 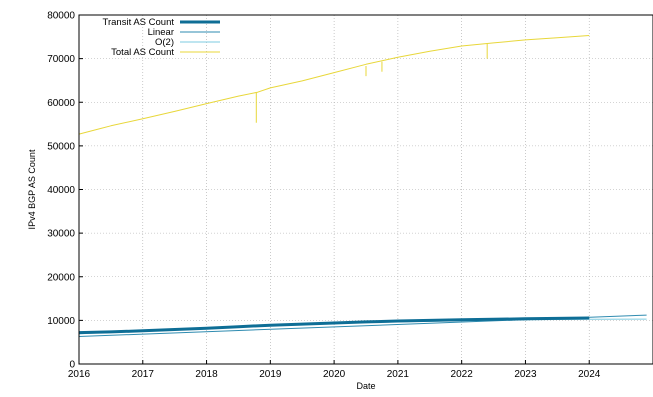 I want to click on y-tick-label: 50000, so click(x=61, y=146).